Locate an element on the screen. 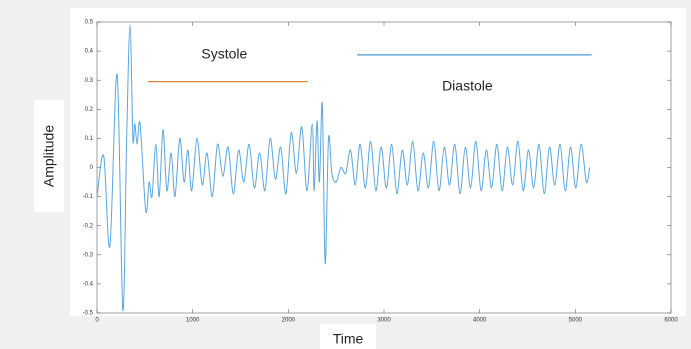 Image resolution: width=691 pixels, height=349 pixels. annotation-text: Diastole is located at coordinates (467, 86).